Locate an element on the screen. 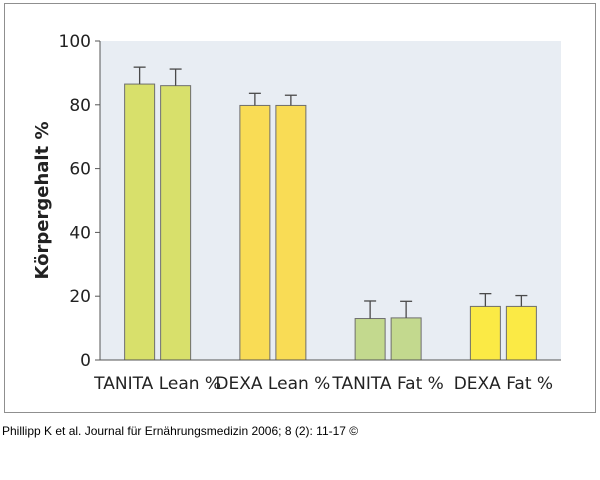 This screenshot has width=600, height=480. y-tick-label: 100 is located at coordinates (75, 42).